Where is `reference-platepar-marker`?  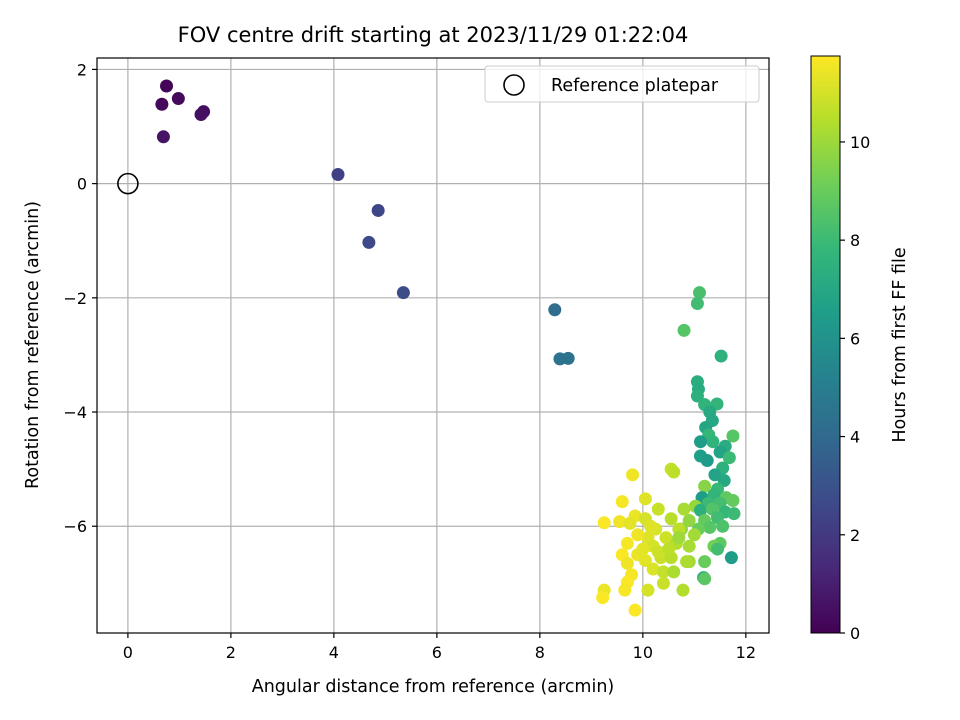
reference-platepar-marker is located at coordinates (128, 183).